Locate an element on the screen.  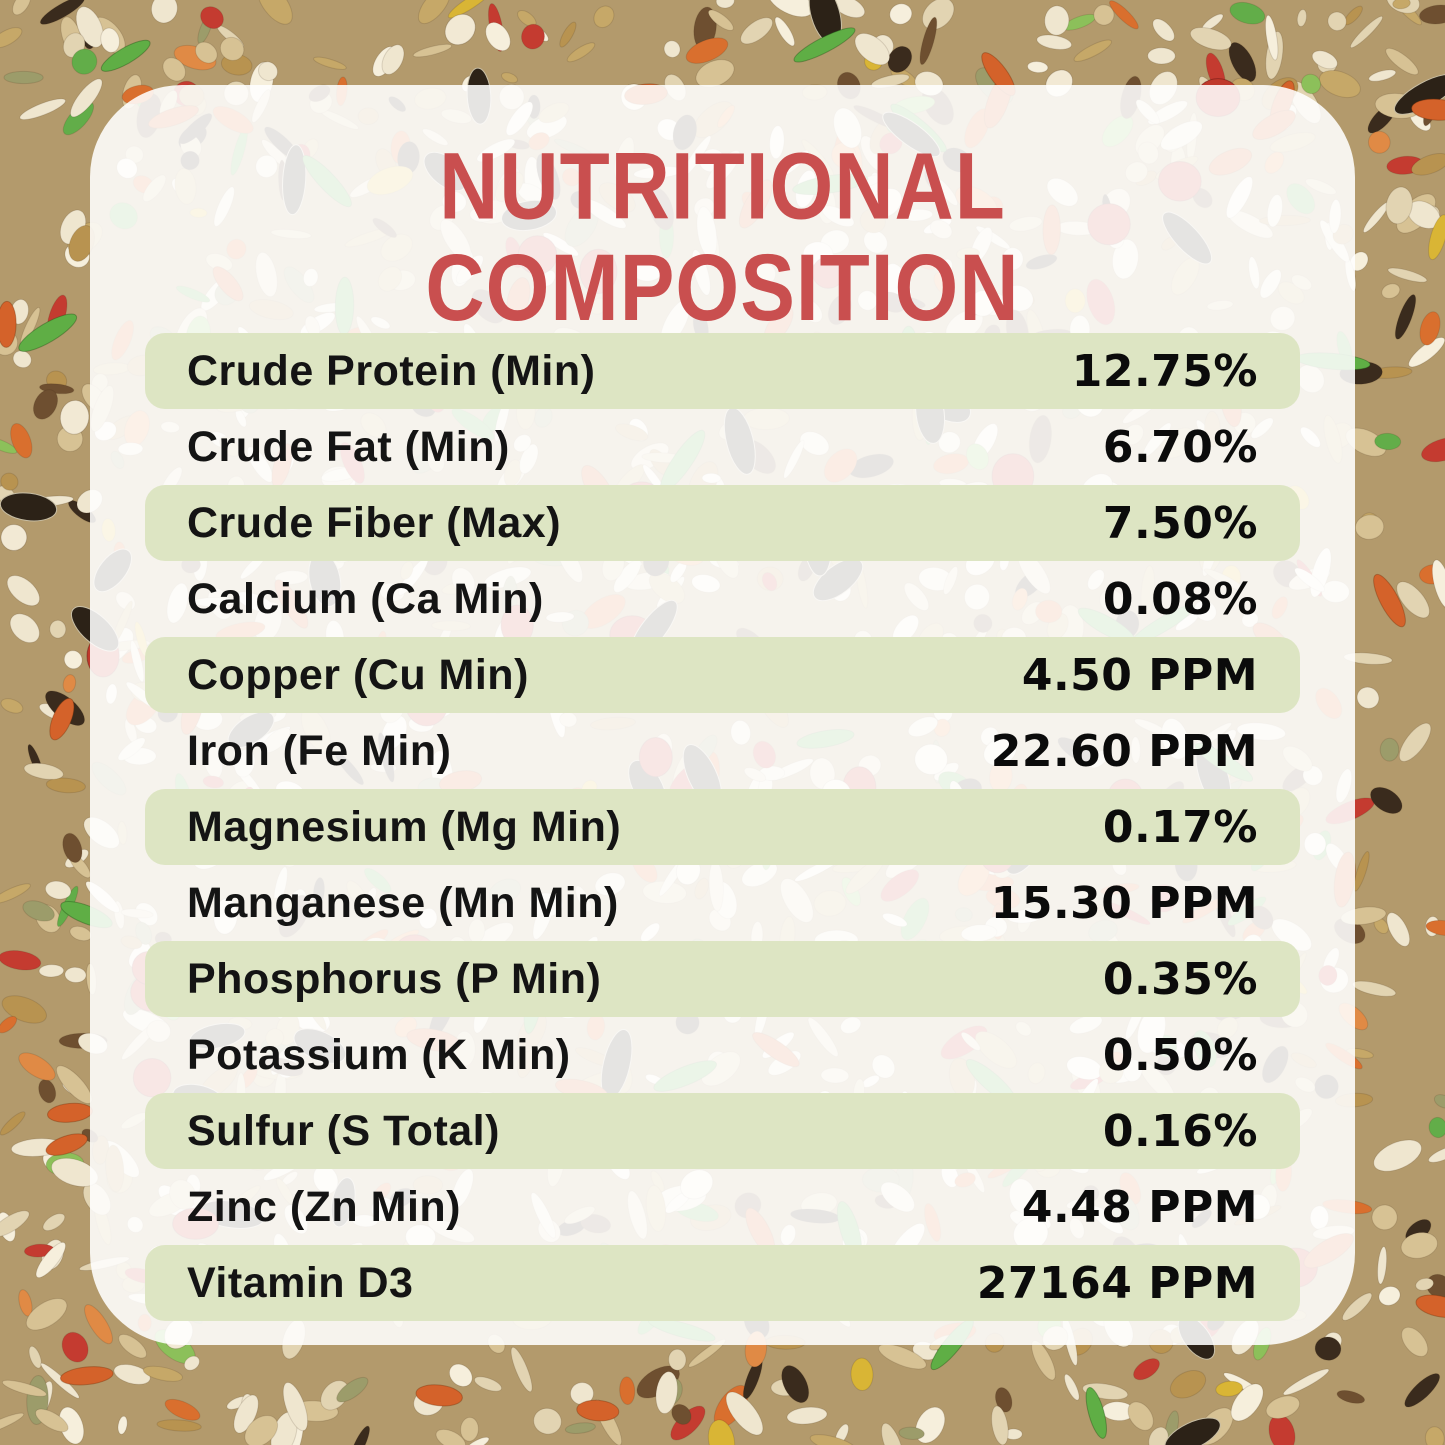
nutrient-label: Calcium (Ca Min) is located at coordinates (365, 598).